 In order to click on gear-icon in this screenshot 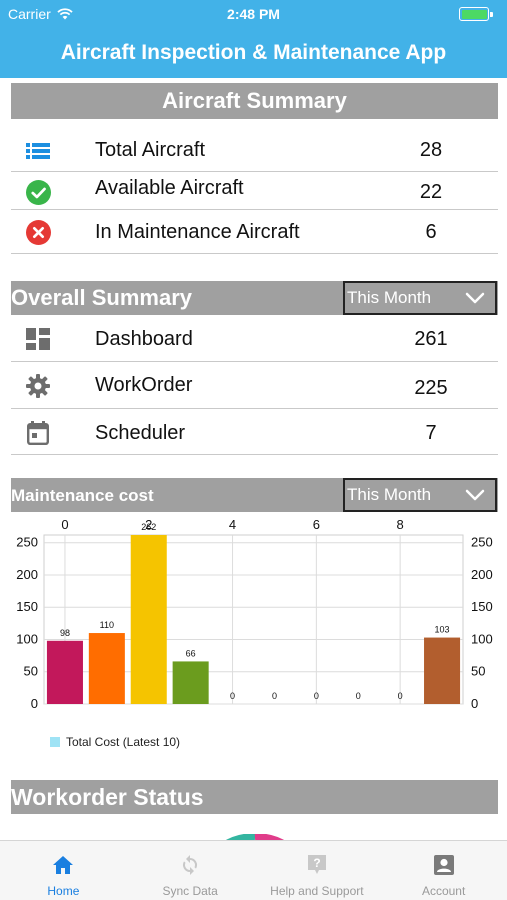, I will do `click(38, 386)`.